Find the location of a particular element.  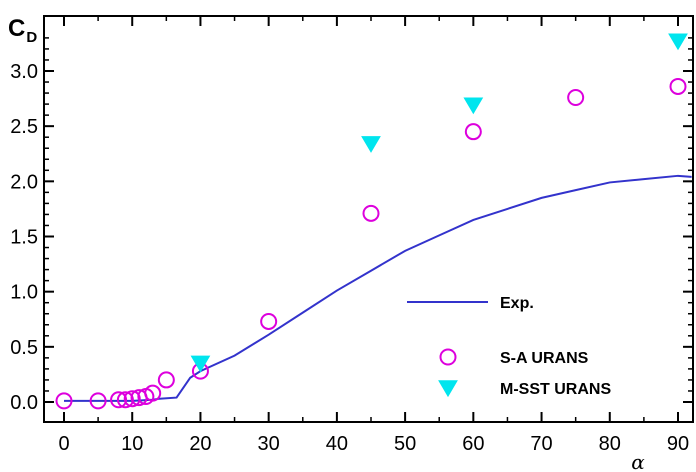

x-tick-label: 80 is located at coordinates (610, 444).